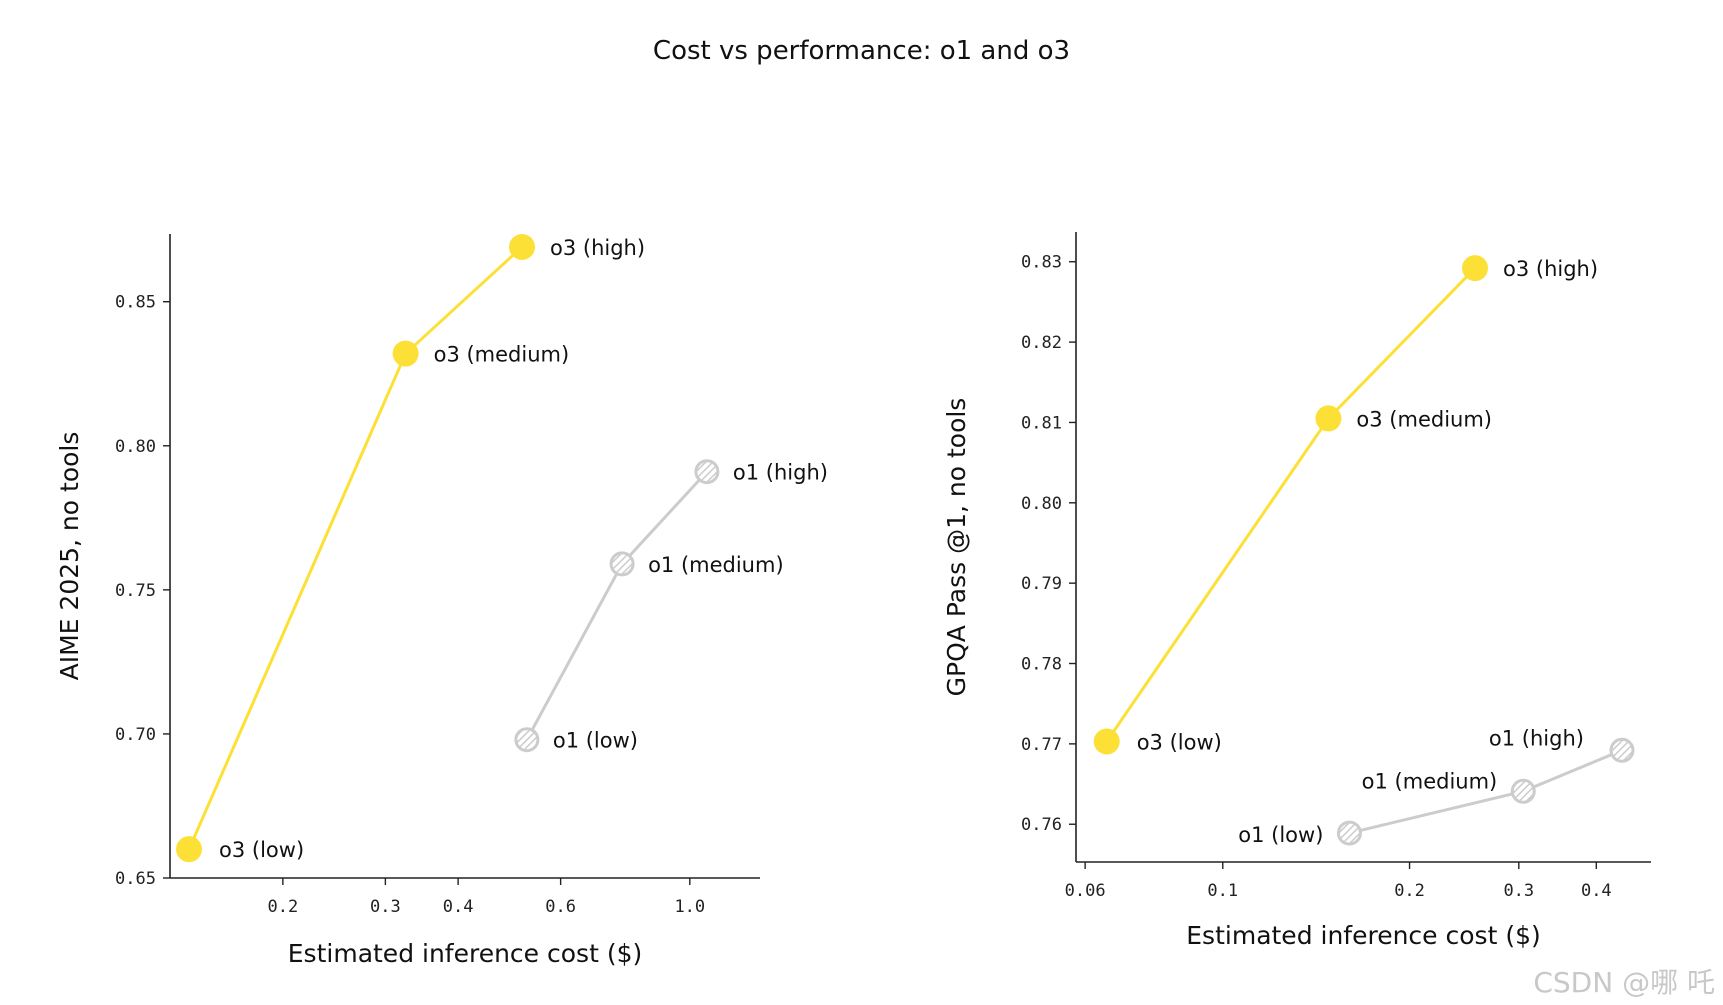 The height and width of the screenshot is (1005, 1723). What do you see at coordinates (135, 879) in the screenshot?
I see `y-tick-label: 0.65` at bounding box center [135, 879].